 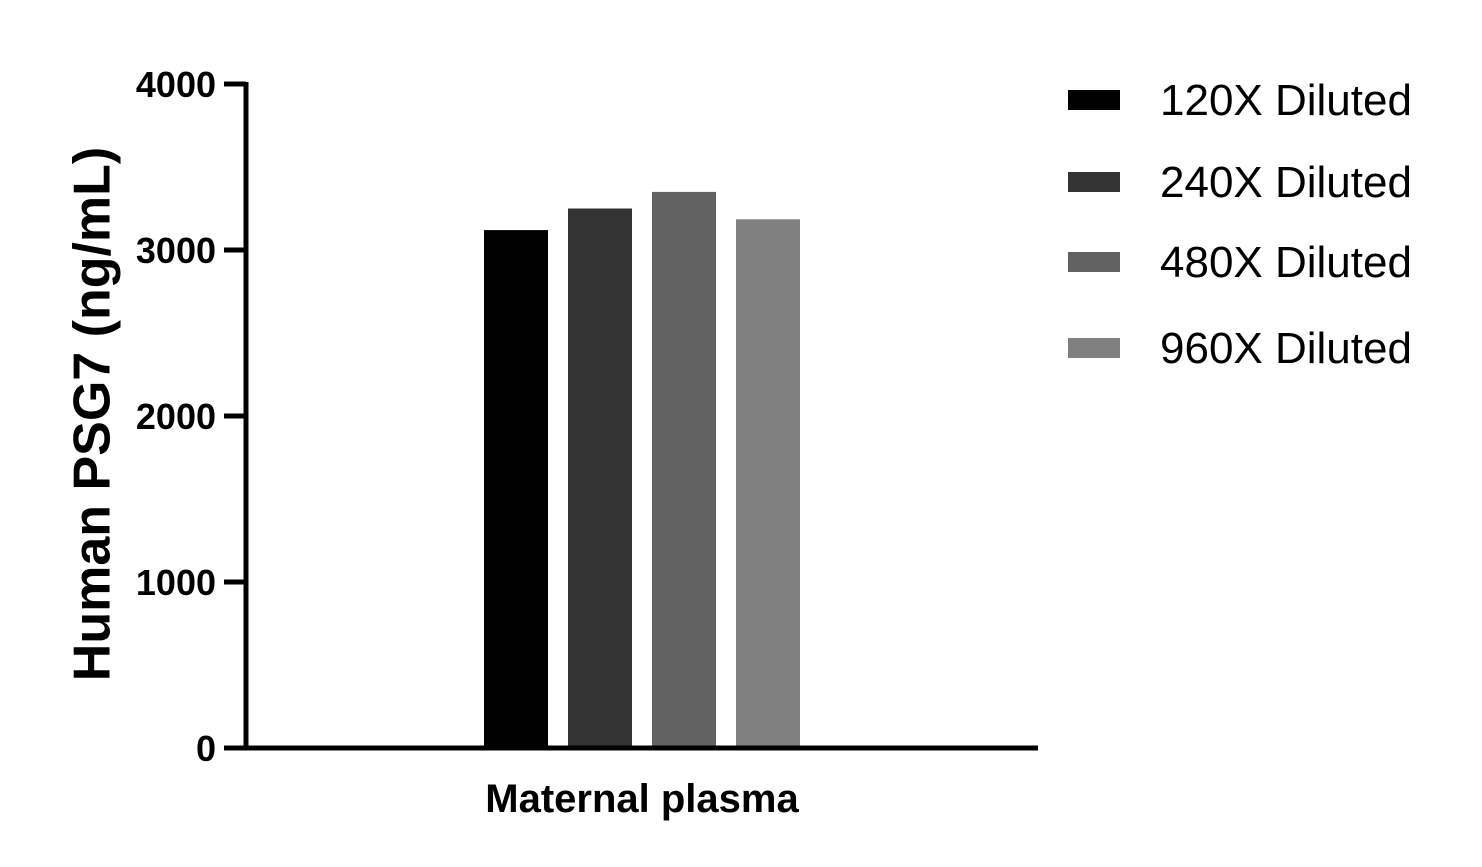 I want to click on legend-label: 240X Diluted, so click(x=1286, y=182).